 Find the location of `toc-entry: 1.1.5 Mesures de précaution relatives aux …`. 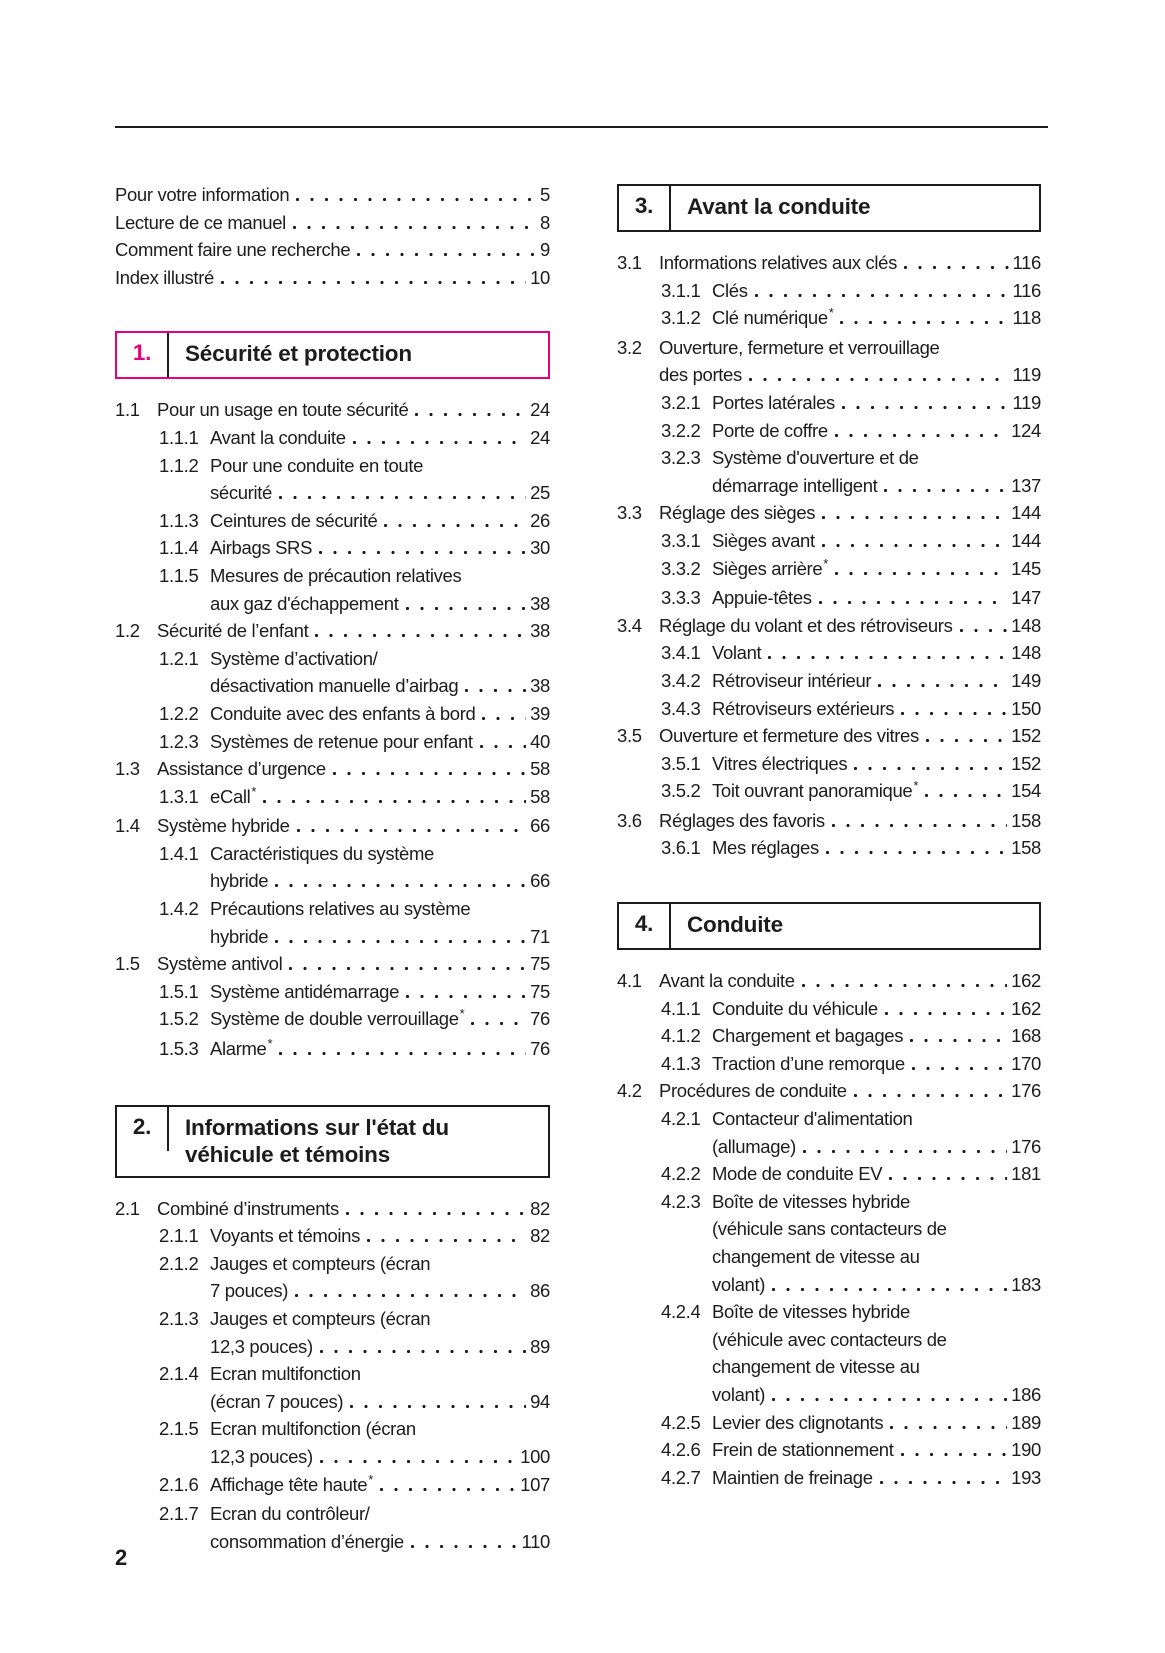

toc-entry: 1.1.5 Mesures de précaution relatives aux … is located at coordinates (332, 589).